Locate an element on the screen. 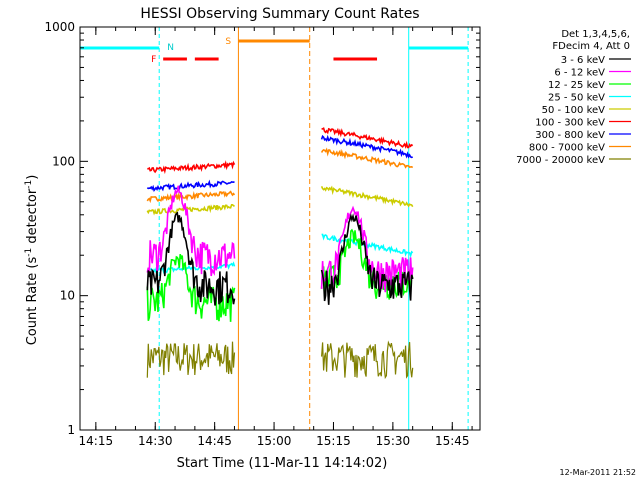 The height and width of the screenshot is (480, 640). legend-label-9: 7000 - 20000 keV is located at coordinates (560, 160).